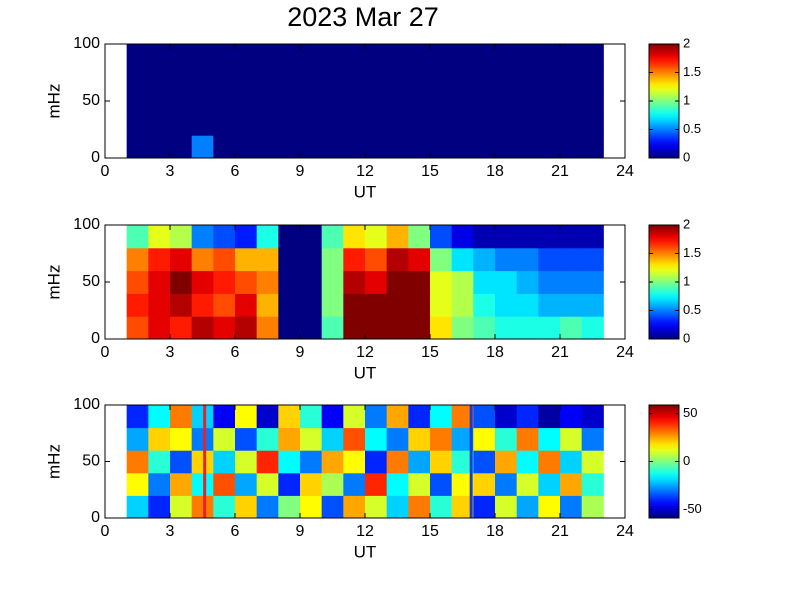 Image resolution: width=801 pixels, height=600 pixels. Describe the element at coordinates (95, 157) in the screenshot. I see `y-tick-label: 0` at that location.